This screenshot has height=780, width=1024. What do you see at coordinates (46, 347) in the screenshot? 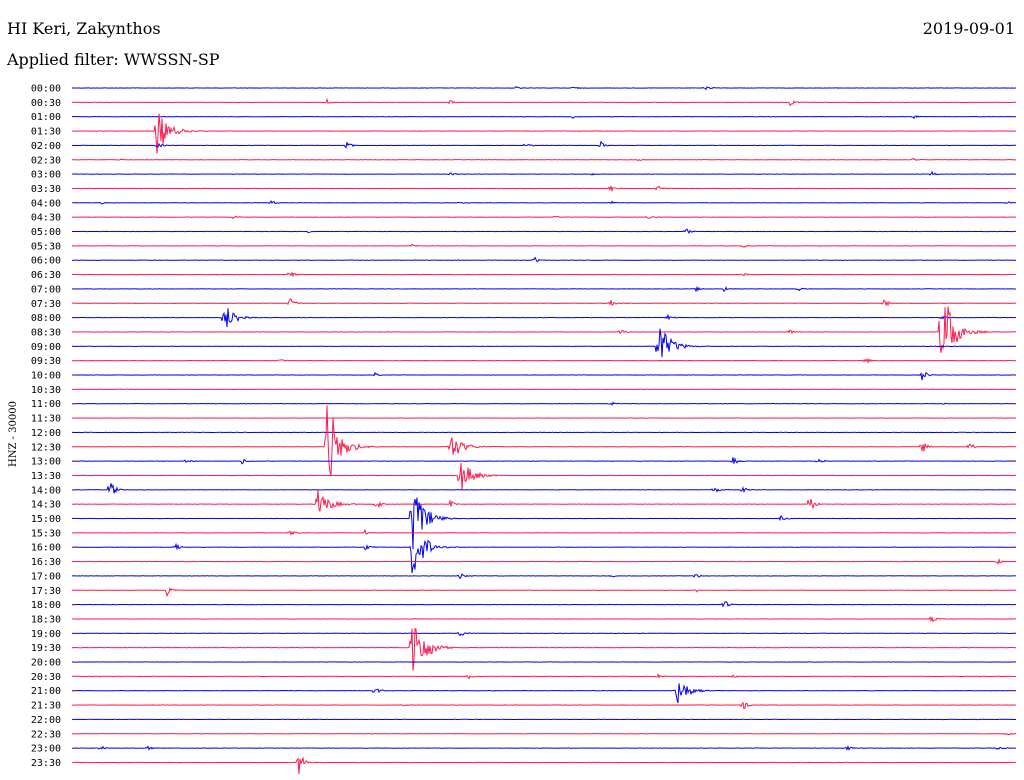
I see `time-tick-label: 09:00` at bounding box center [46, 347].